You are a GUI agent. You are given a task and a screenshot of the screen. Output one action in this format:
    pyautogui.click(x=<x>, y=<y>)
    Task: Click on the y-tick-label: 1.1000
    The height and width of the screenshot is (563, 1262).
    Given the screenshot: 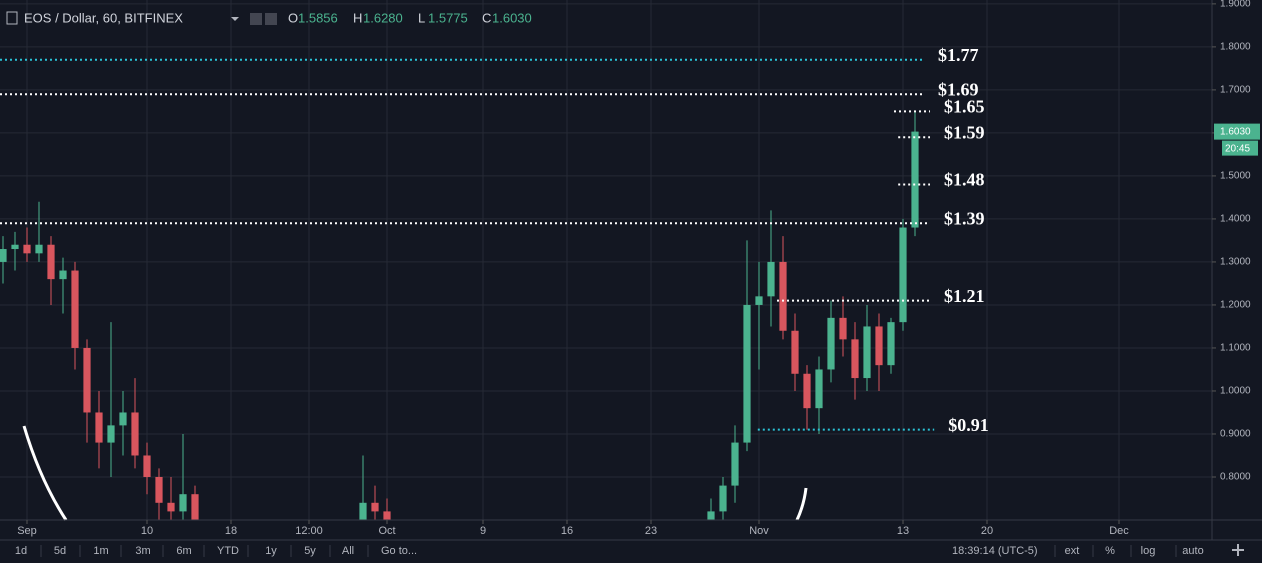 What is the action you would take?
    pyautogui.click(x=1235, y=348)
    